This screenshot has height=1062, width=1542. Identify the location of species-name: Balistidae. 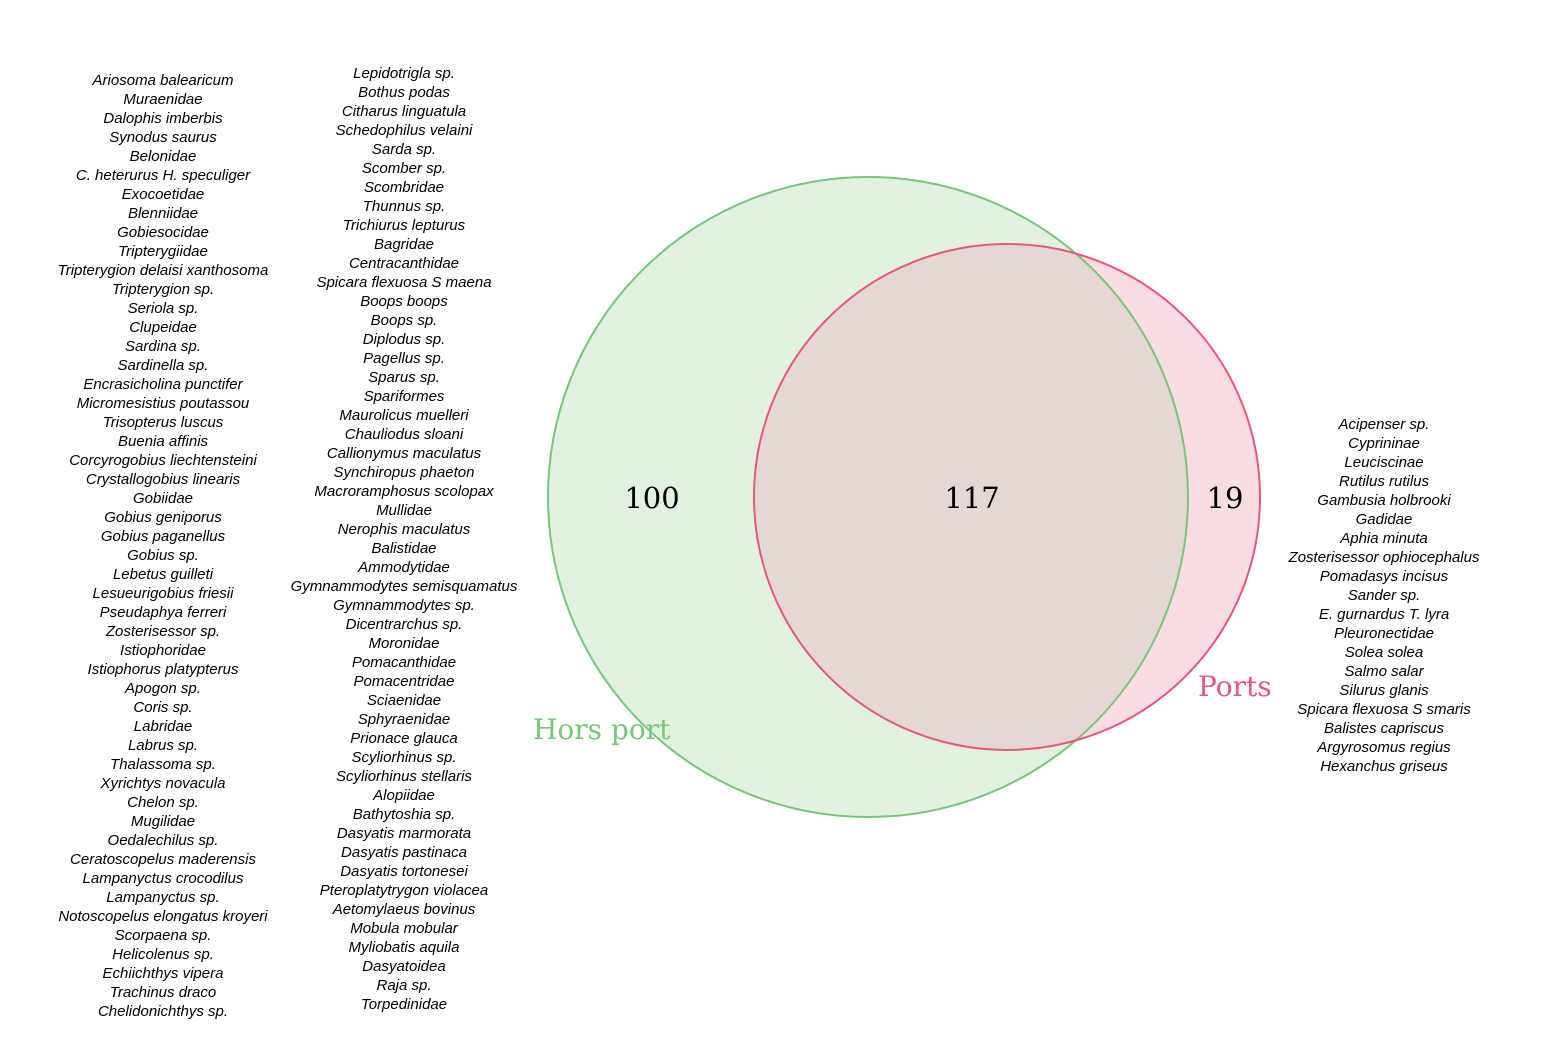
(404, 548).